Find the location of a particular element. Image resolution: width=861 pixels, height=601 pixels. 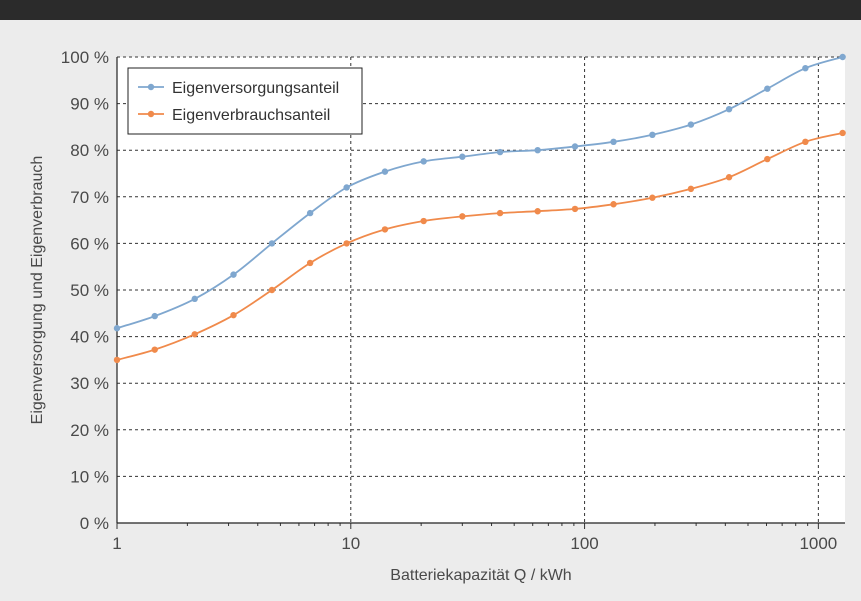

legend-box is located at coordinates (245, 101).